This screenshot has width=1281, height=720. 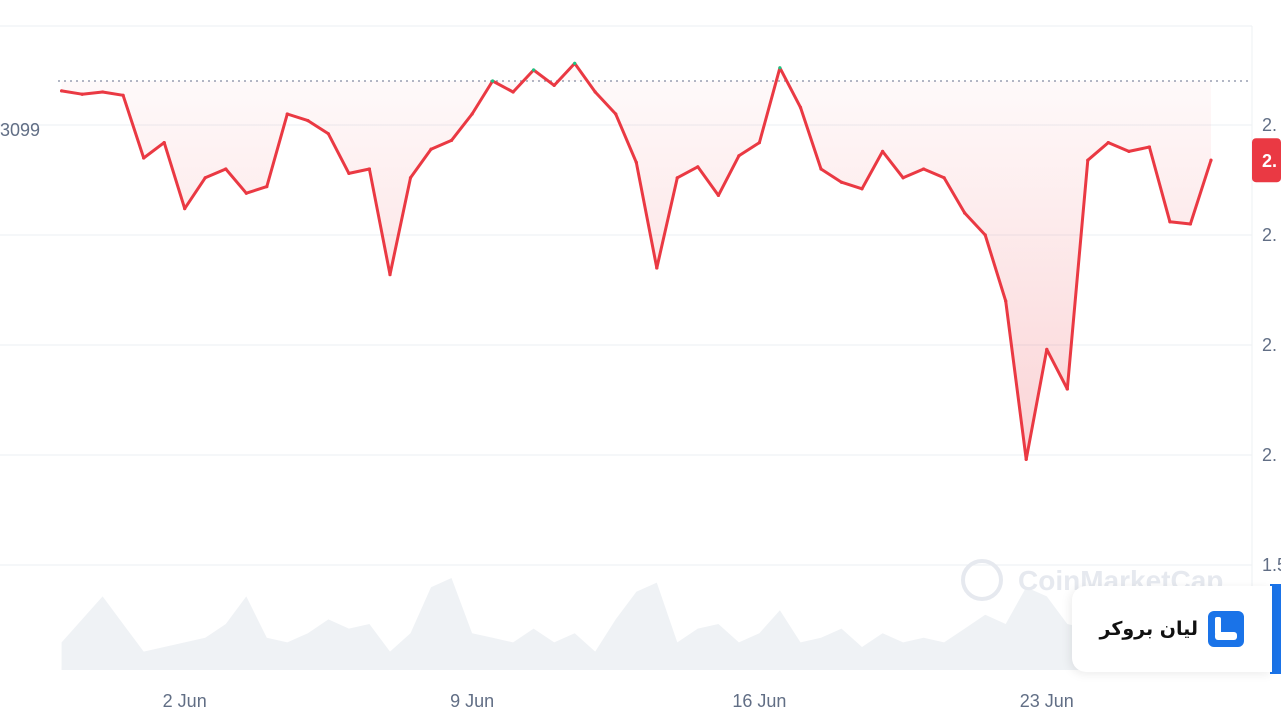 What do you see at coordinates (1271, 565) in the screenshot?
I see `y-tick-label: 1.5` at bounding box center [1271, 565].